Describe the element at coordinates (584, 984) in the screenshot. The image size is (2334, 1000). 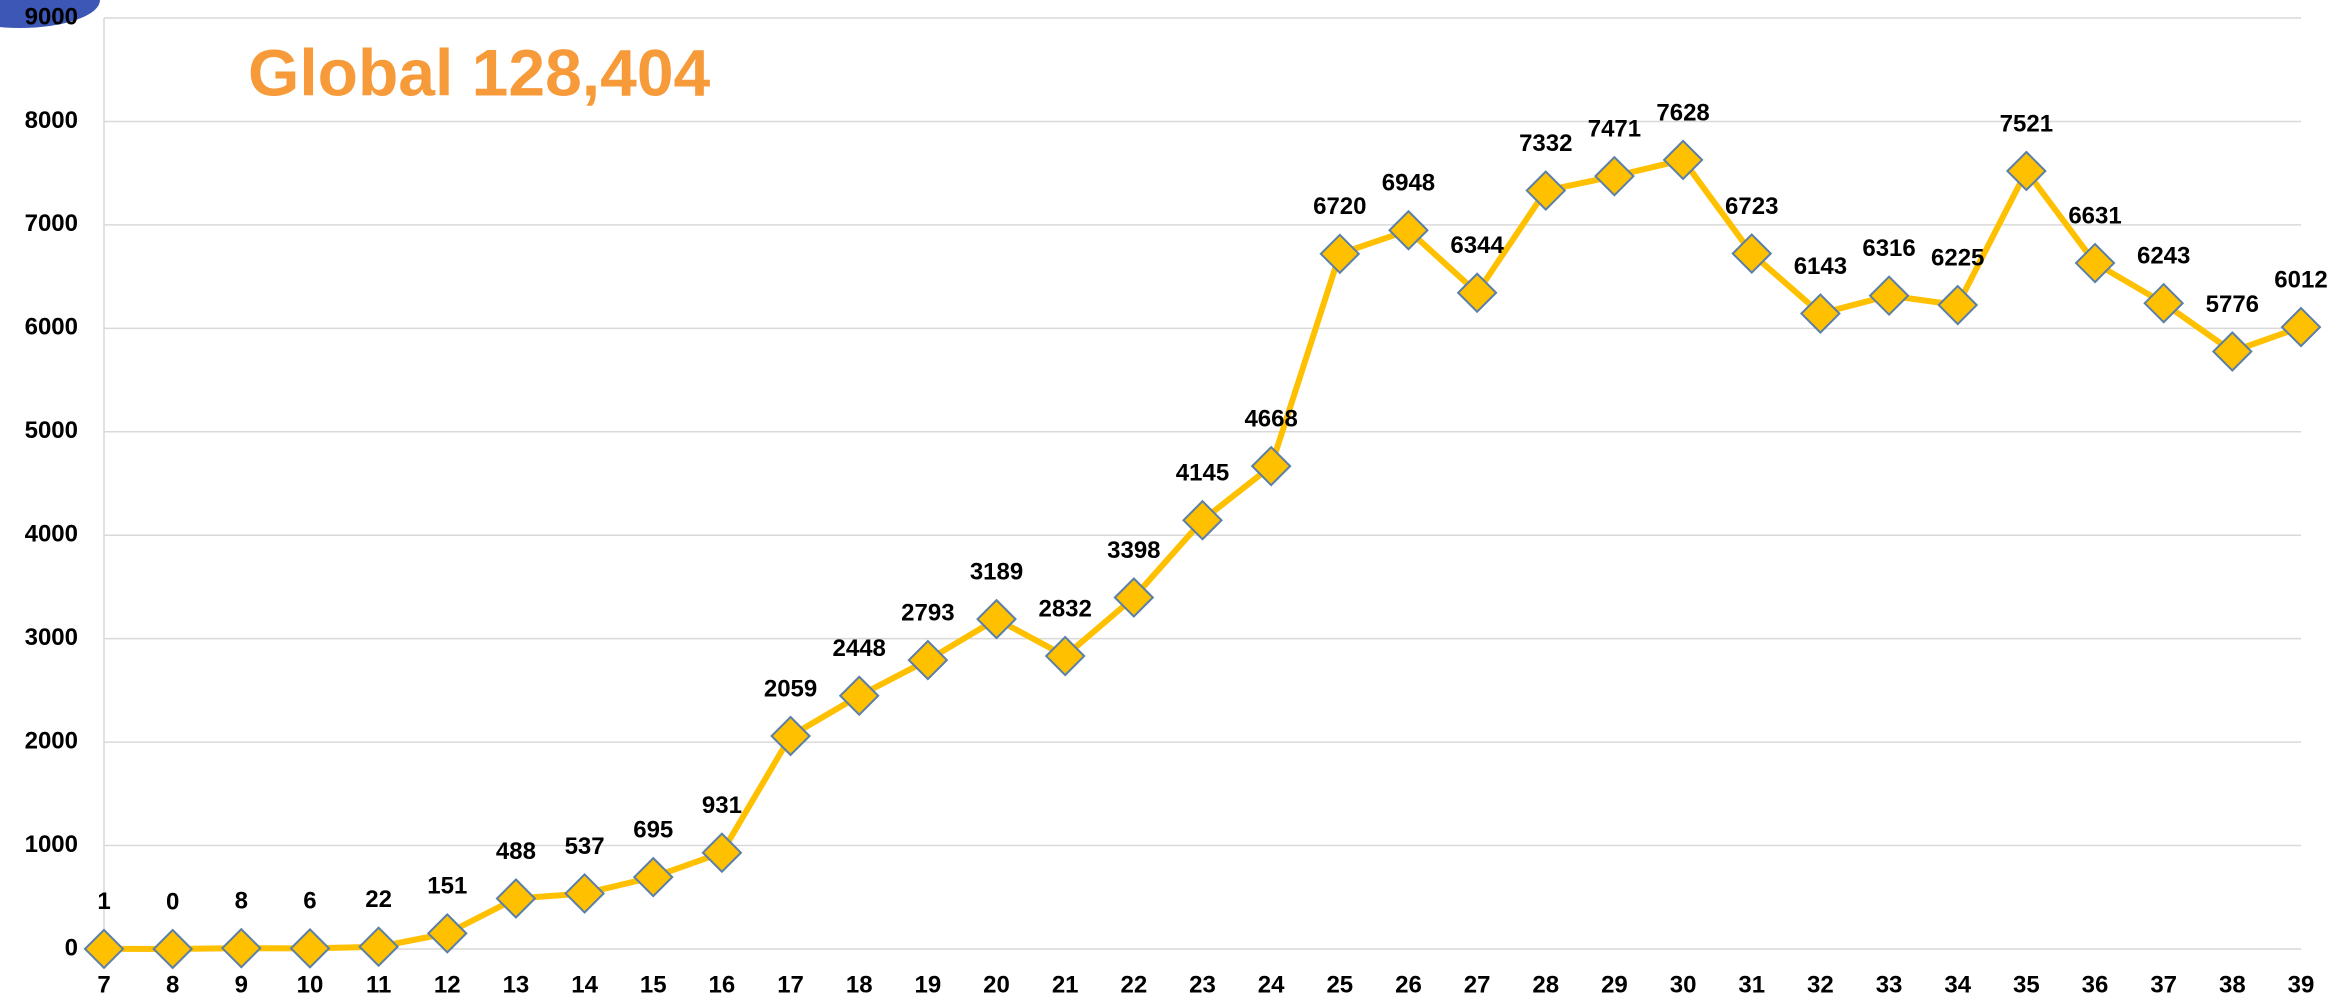
I see `x-tick-label: 14` at that location.